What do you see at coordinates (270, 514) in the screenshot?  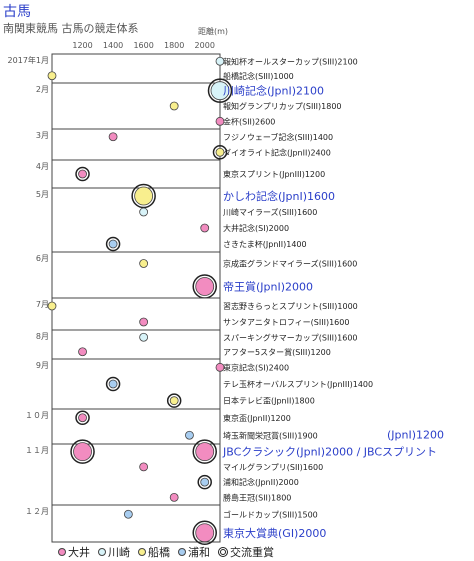 I see `race-label: ゴールドカップ(SIII)1500` at bounding box center [270, 514].